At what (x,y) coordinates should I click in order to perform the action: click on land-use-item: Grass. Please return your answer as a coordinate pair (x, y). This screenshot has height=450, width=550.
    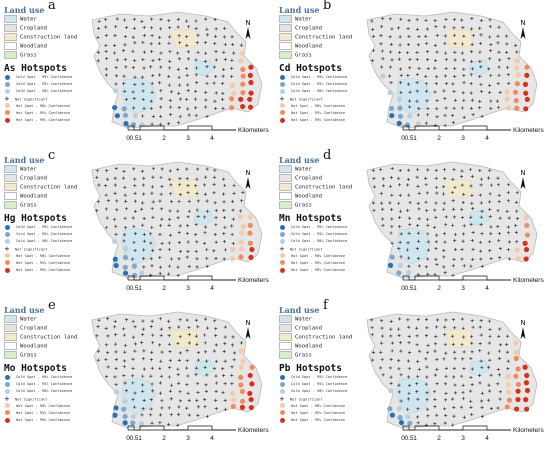
    Looking at the image, I should click on (334, 55).